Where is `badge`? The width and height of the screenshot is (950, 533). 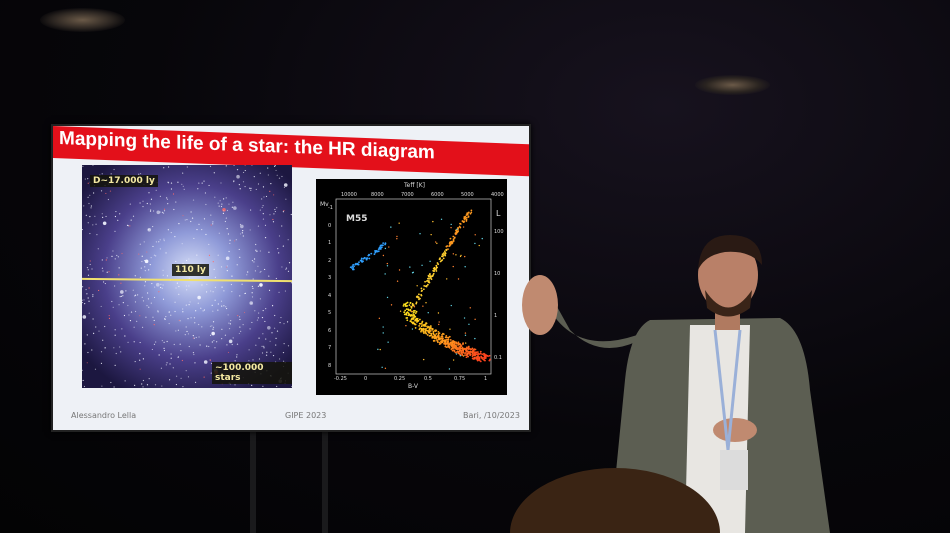
badge is located at coordinates (734, 470).